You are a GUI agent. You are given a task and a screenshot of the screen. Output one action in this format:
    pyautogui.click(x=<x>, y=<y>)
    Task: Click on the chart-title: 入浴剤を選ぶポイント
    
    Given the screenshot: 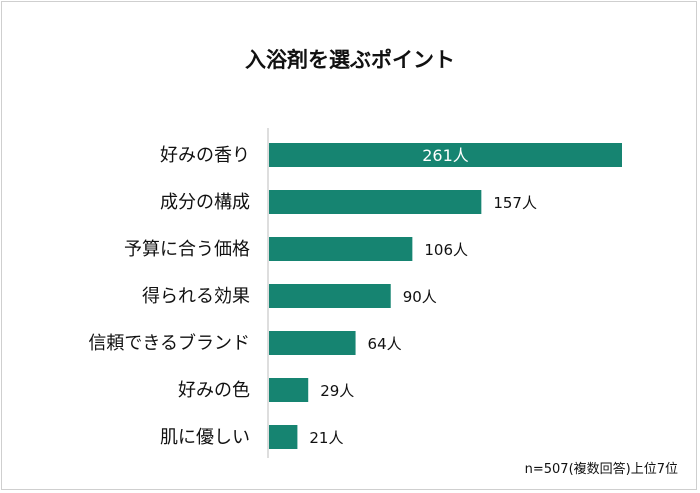 What is the action you would take?
    pyautogui.click(x=350, y=60)
    